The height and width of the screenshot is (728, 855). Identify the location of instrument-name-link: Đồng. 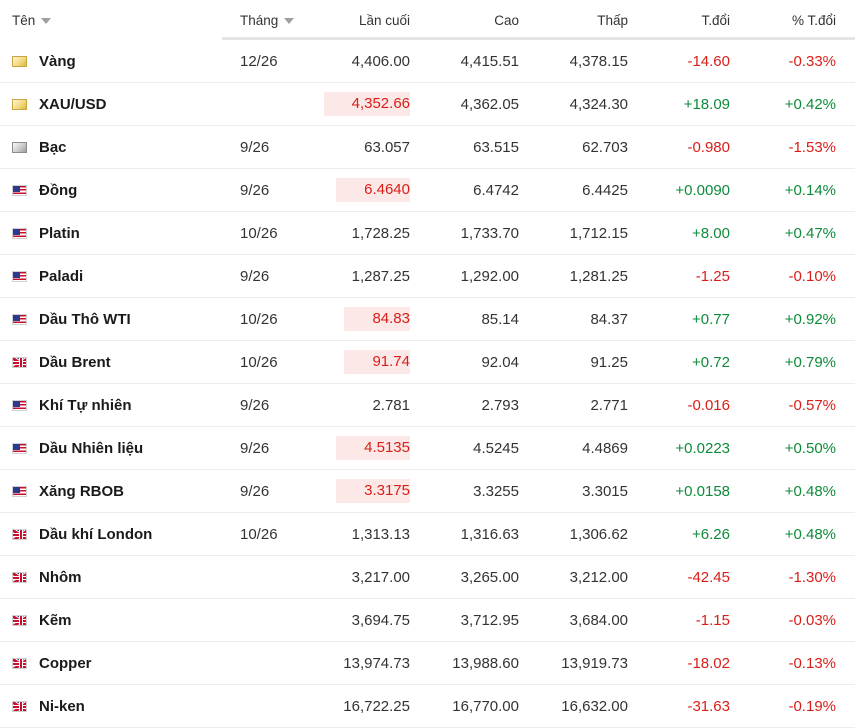
(58, 190).